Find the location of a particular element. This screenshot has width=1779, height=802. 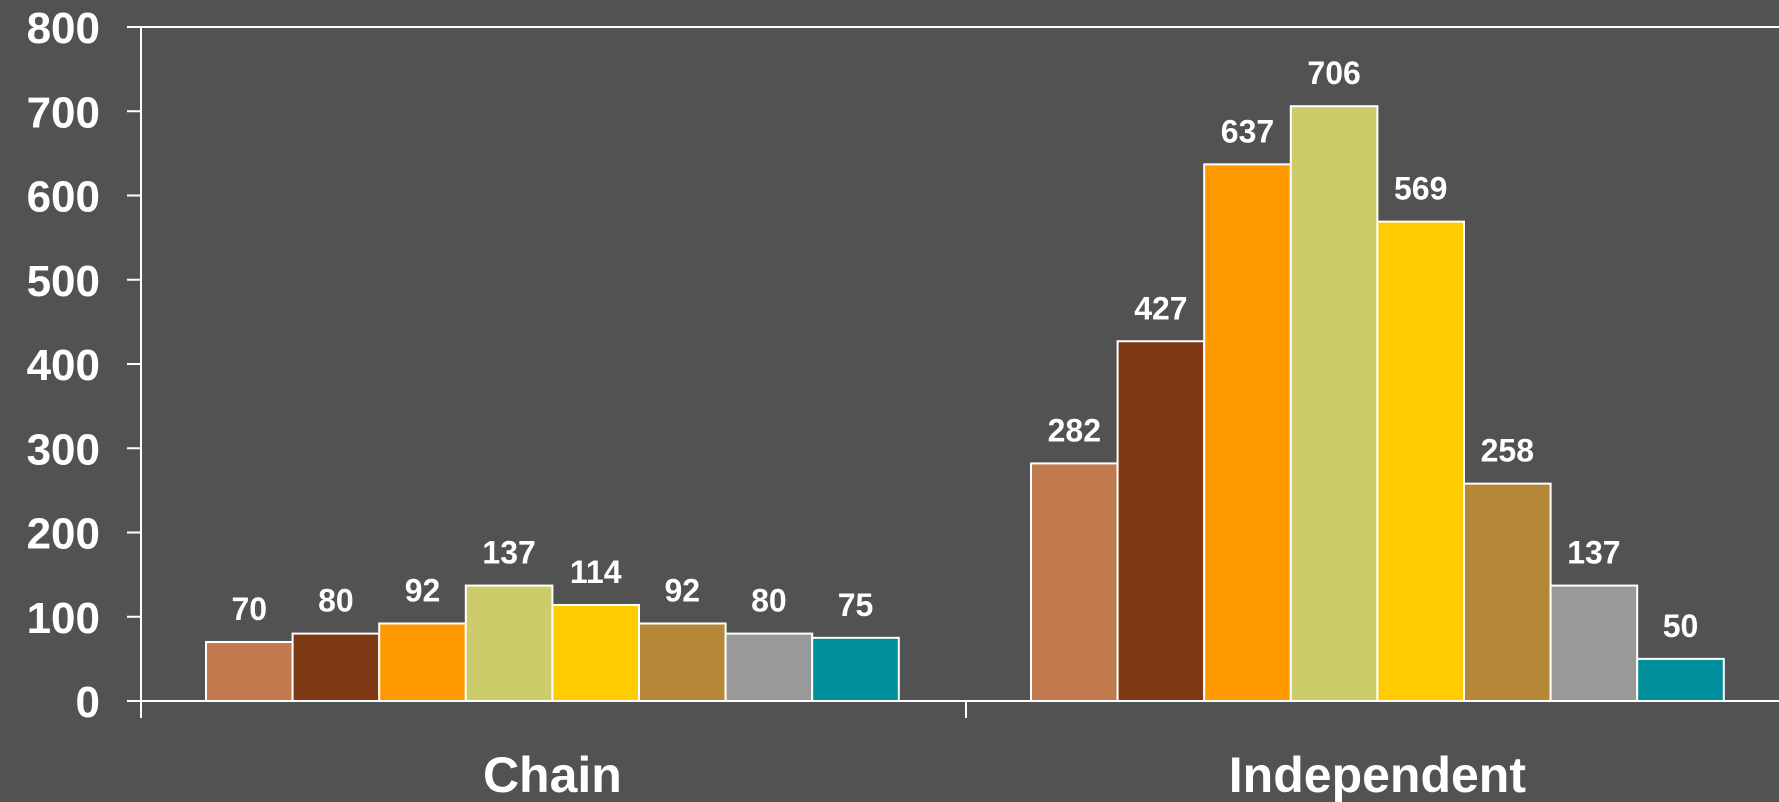

y-tick-label: 500 is located at coordinates (63, 281).